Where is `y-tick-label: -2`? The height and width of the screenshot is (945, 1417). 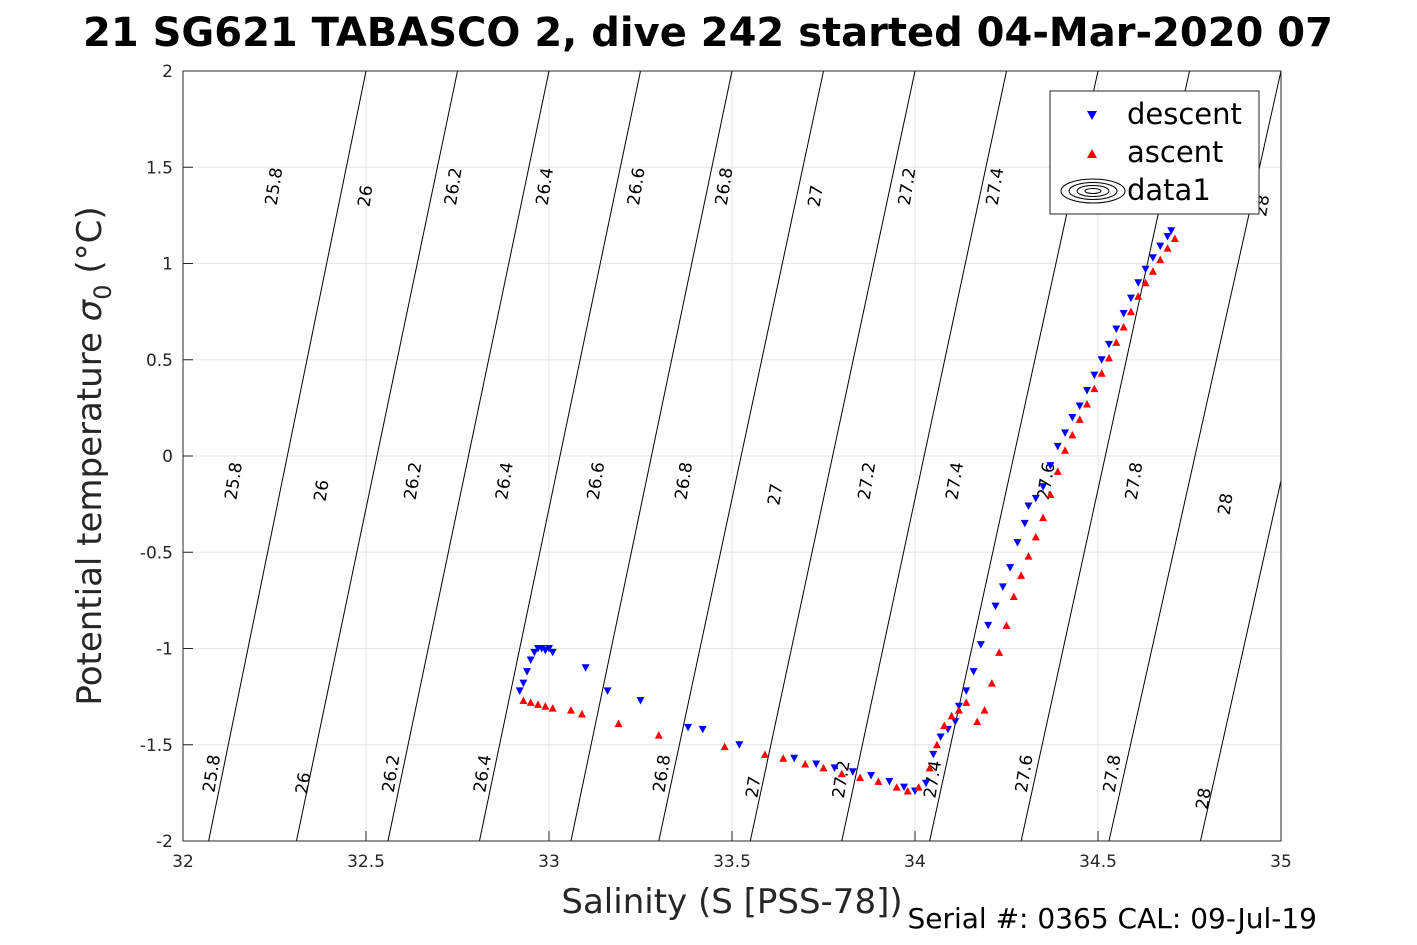 y-tick-label: -2 is located at coordinates (164, 842).